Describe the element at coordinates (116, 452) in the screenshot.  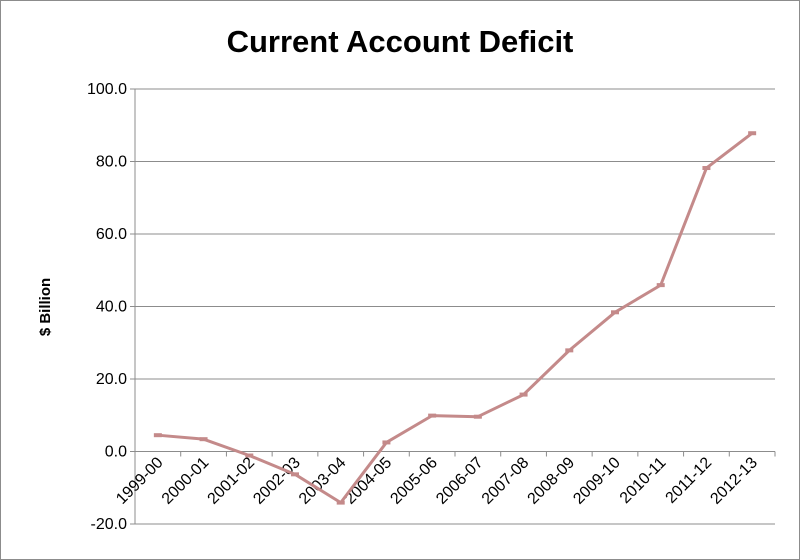
I see `y-tick-label: 0.0` at that location.